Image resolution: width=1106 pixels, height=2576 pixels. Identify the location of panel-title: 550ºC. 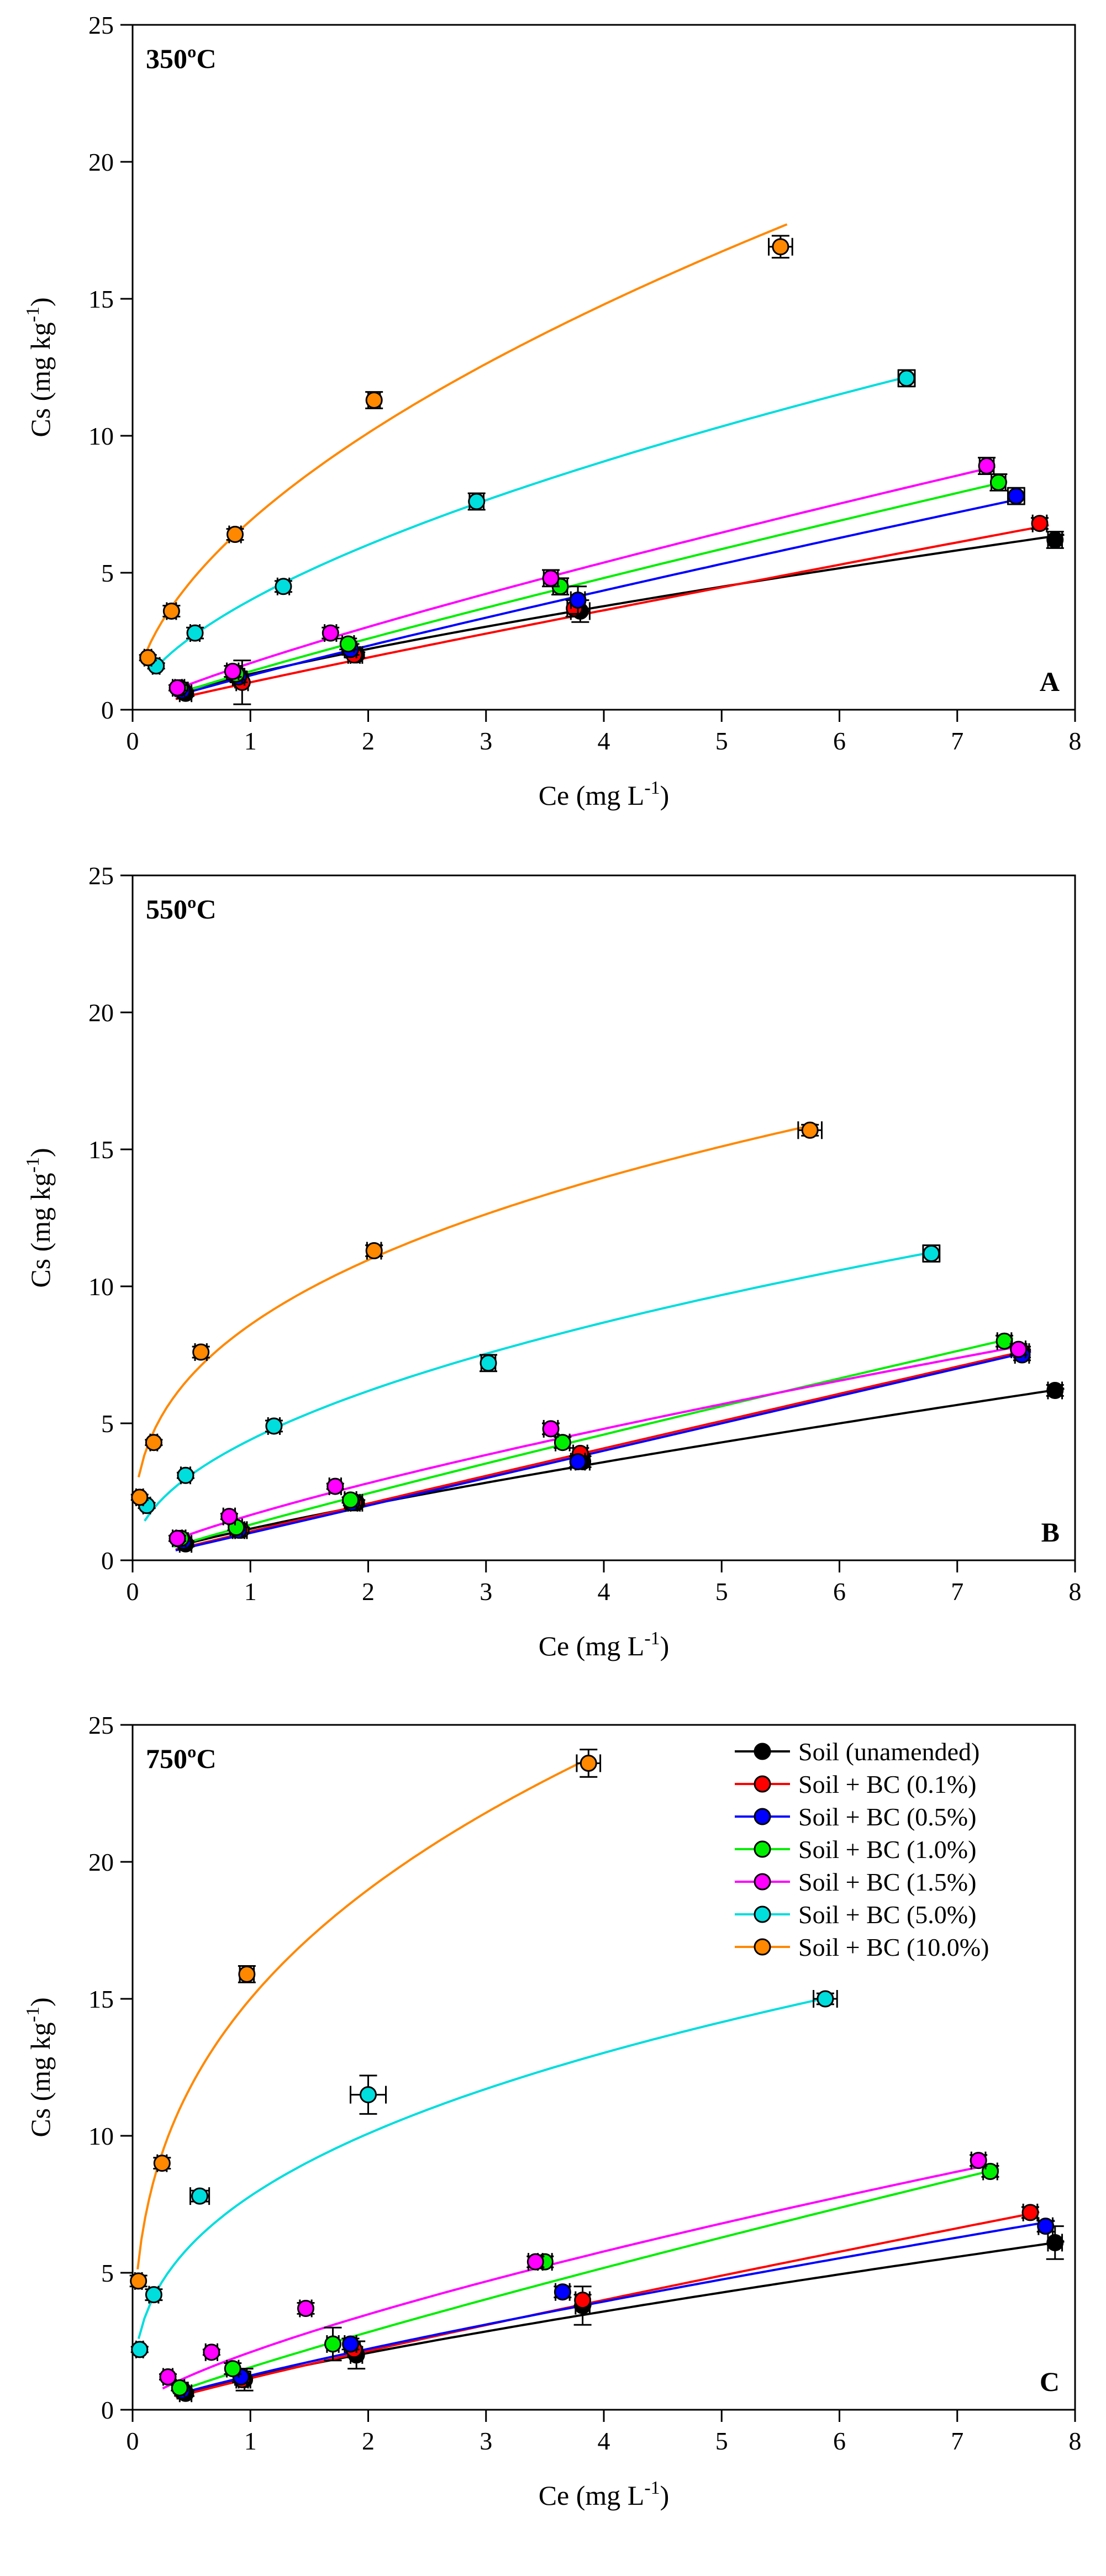
(181, 909).